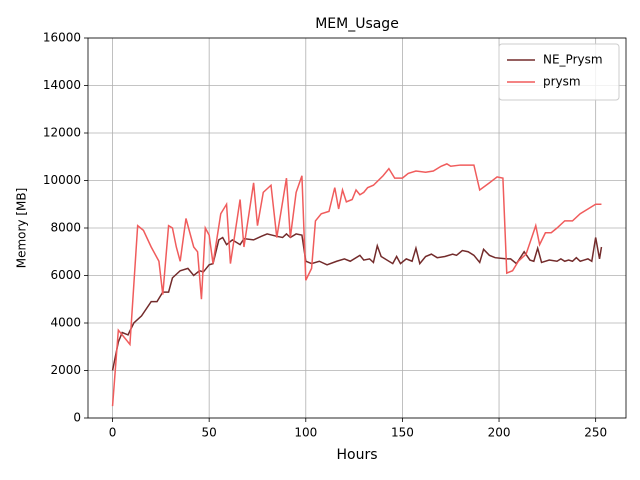 Image resolution: width=640 pixels, height=480 pixels. What do you see at coordinates (305, 433) in the screenshot?
I see `x-tick-label: 100` at bounding box center [305, 433].